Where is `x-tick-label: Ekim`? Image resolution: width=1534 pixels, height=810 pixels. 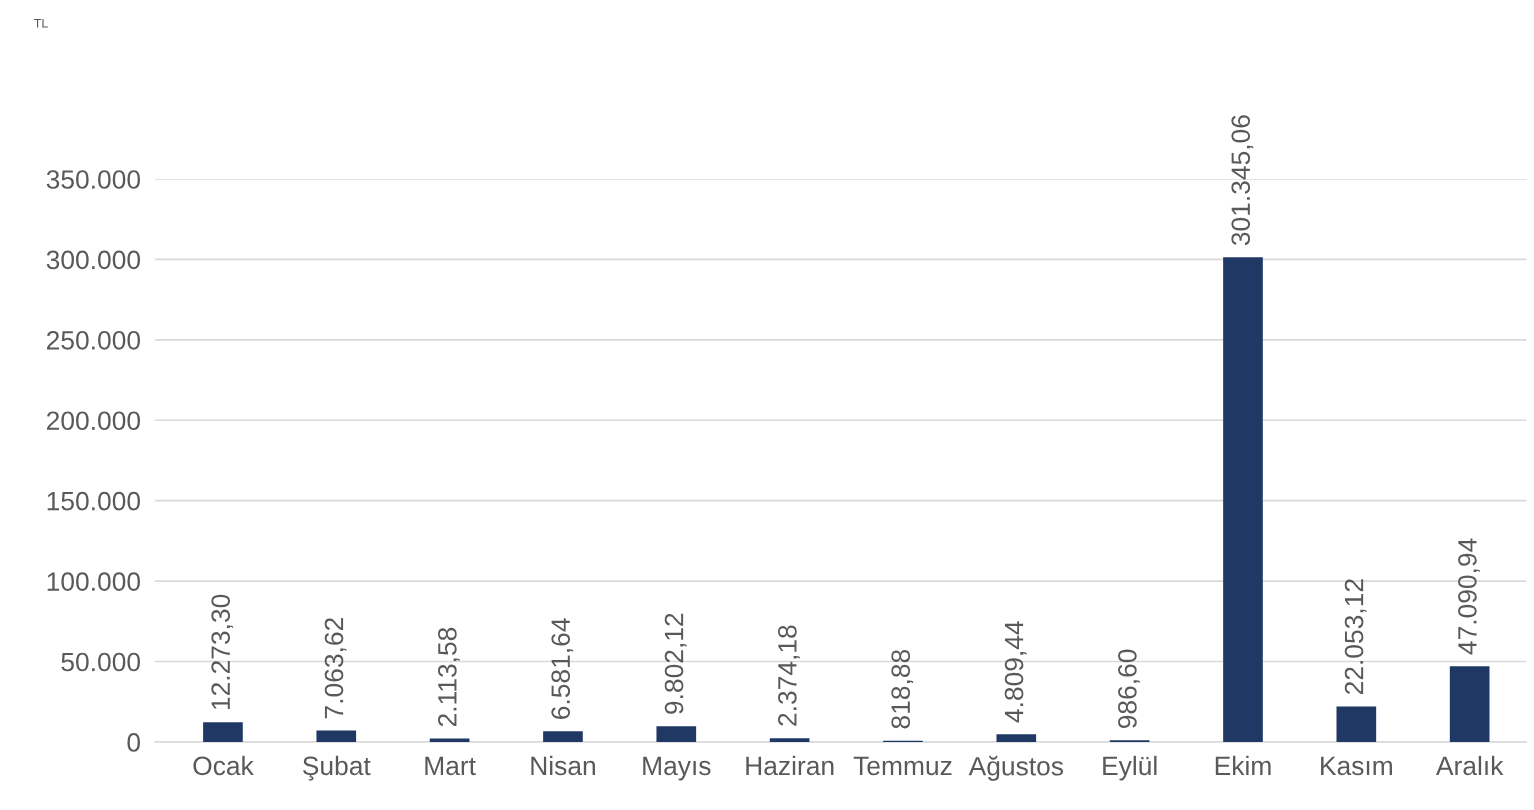 x-tick-label: Ekim is located at coordinates (1243, 765).